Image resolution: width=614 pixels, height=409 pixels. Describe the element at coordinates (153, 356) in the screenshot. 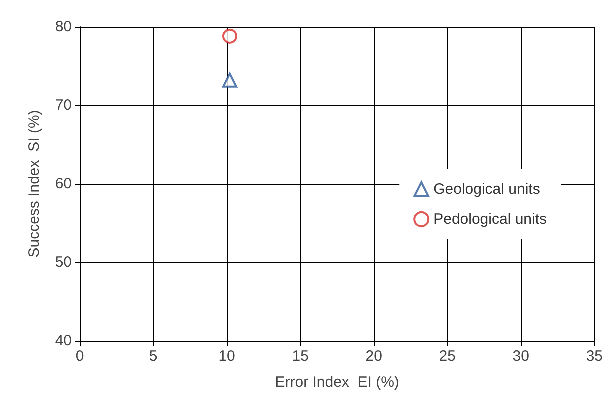

I see `x-tick-label: 5` at that location.